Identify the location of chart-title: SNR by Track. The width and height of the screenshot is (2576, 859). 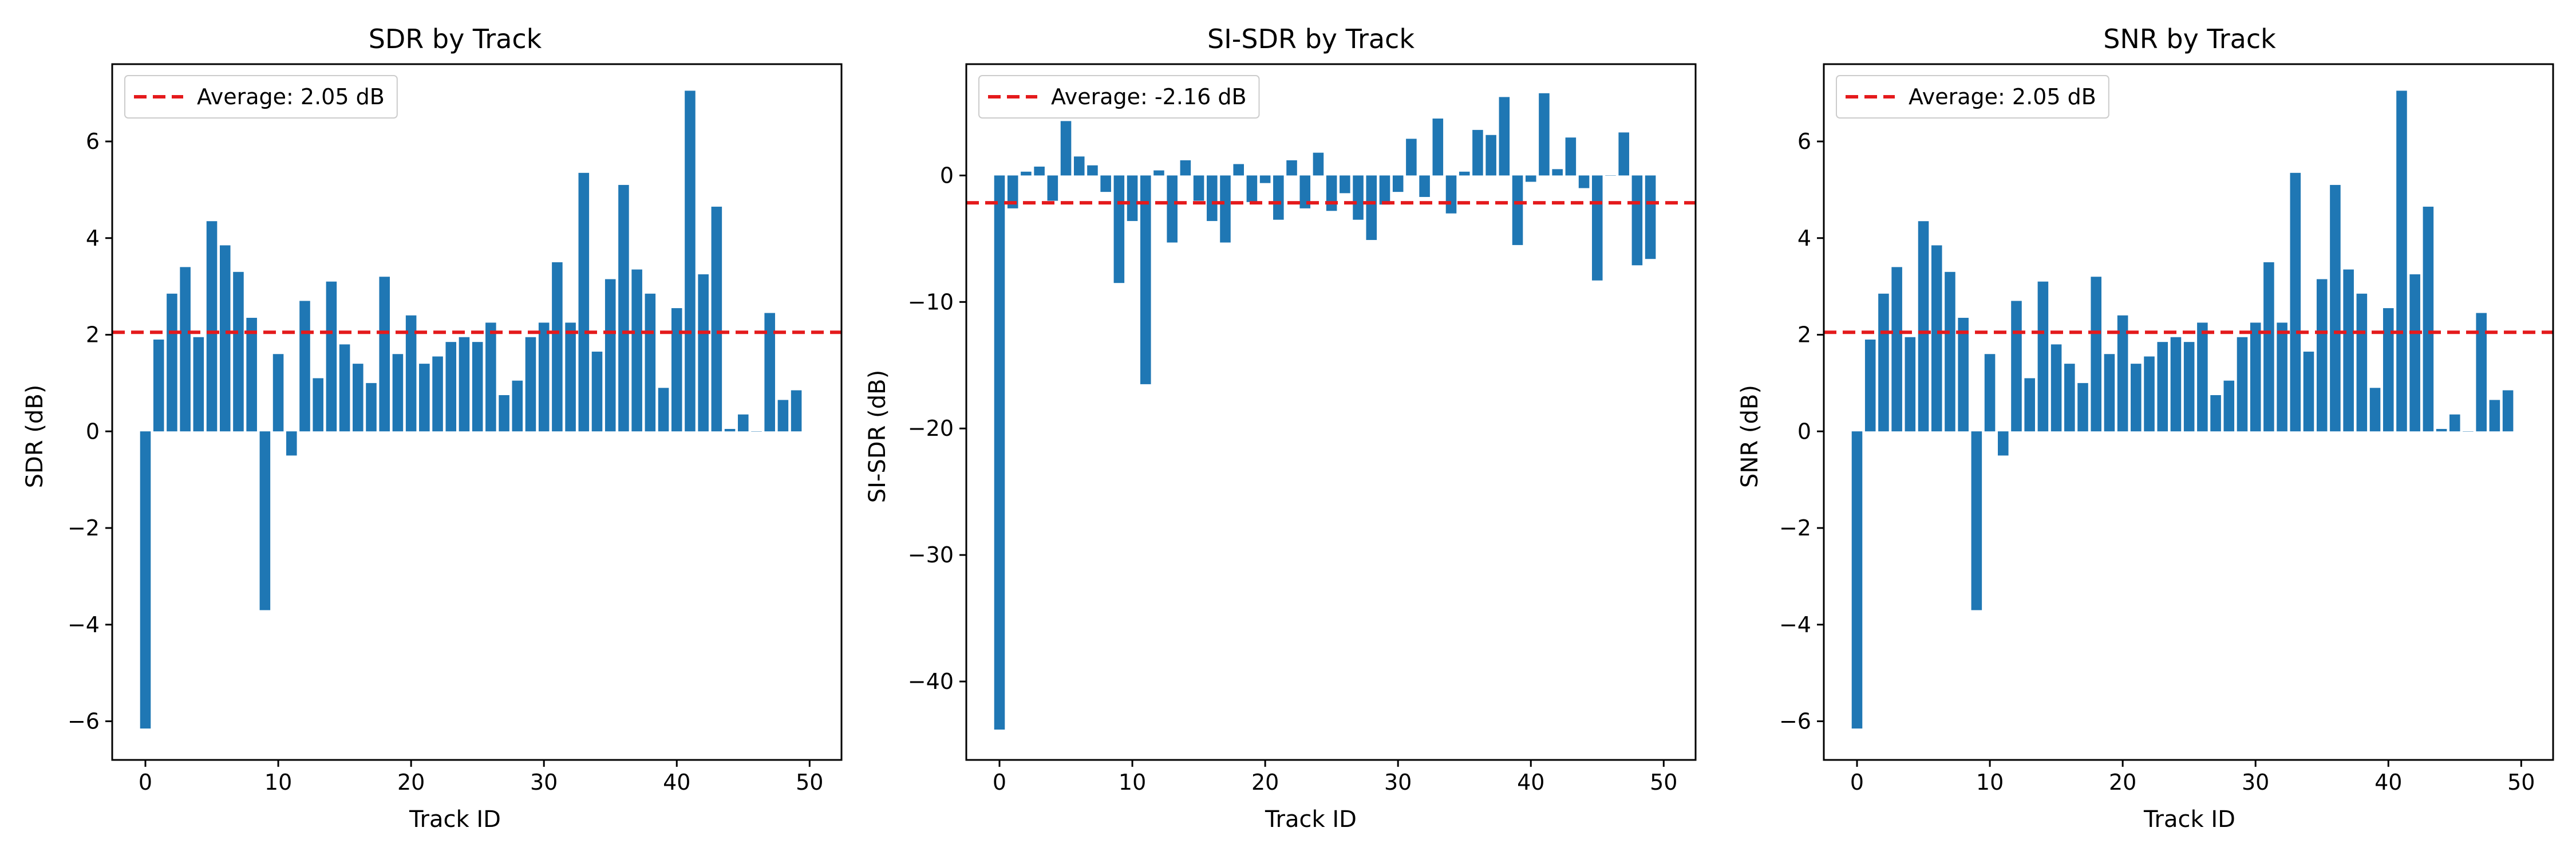
(2189, 38).